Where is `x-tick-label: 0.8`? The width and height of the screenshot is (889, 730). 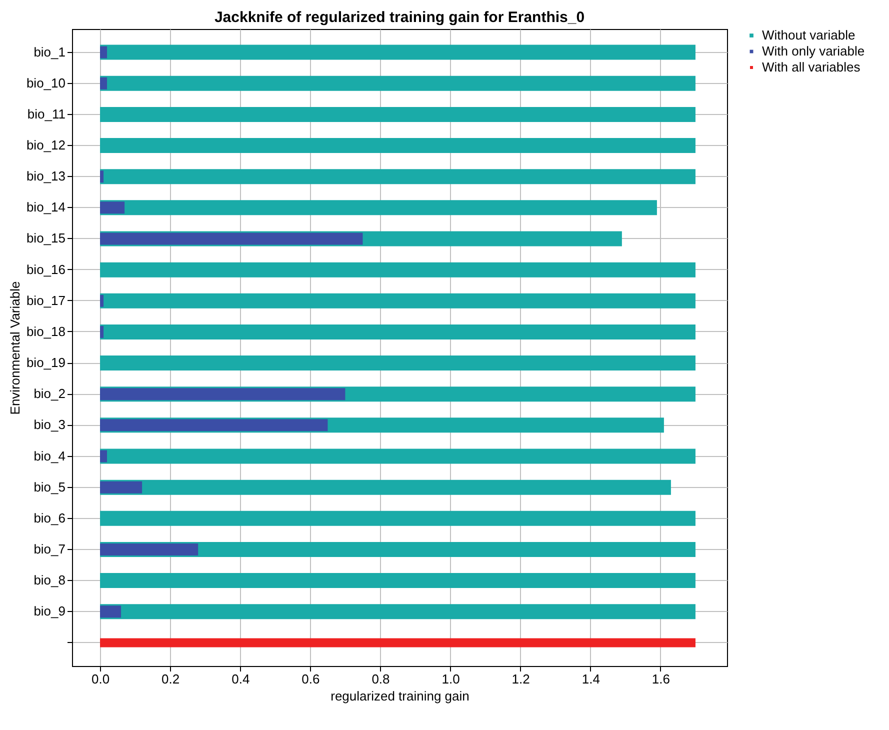
x-tick-label: 0.8 is located at coordinates (381, 679).